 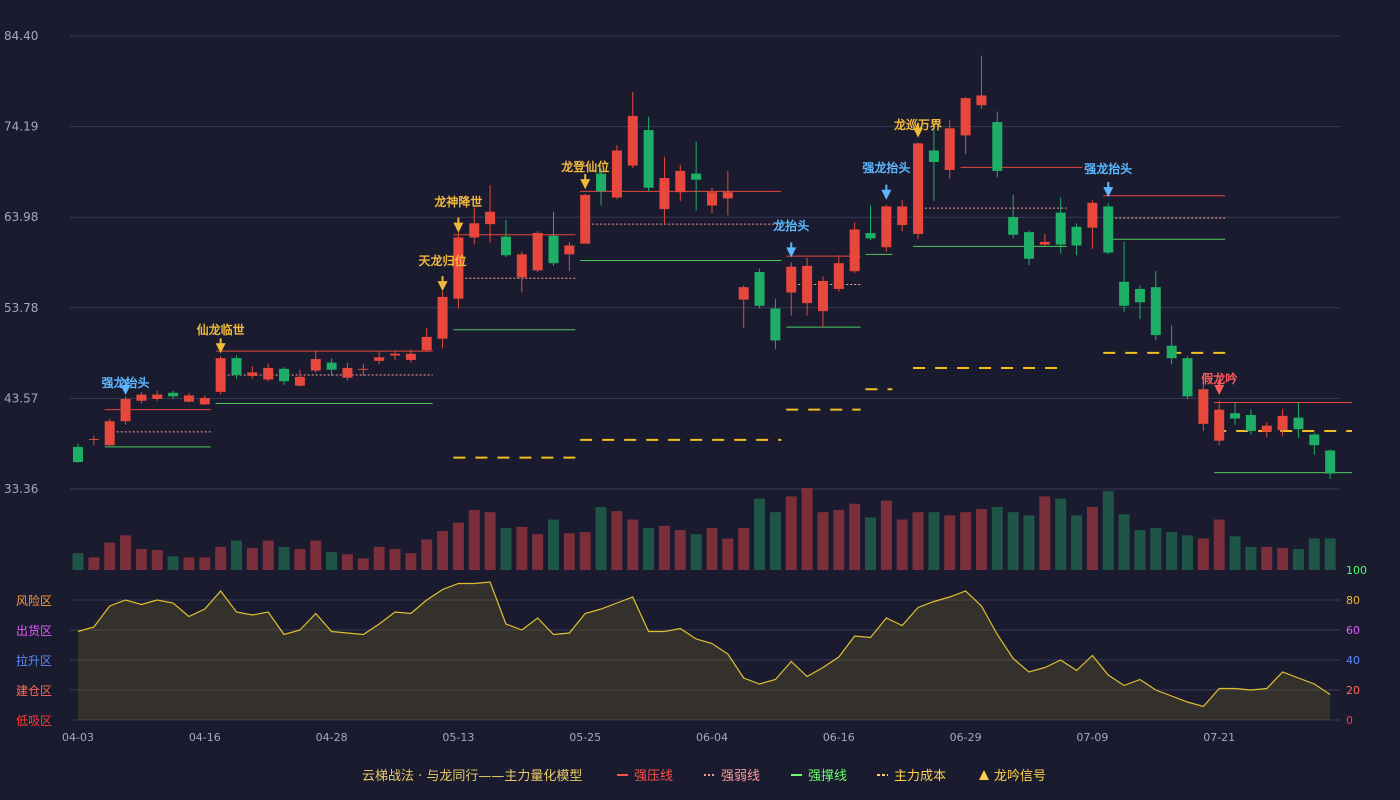 What do you see at coordinates (585, 166) in the screenshot?
I see `signal-label: 龙登仙位` at bounding box center [585, 166].